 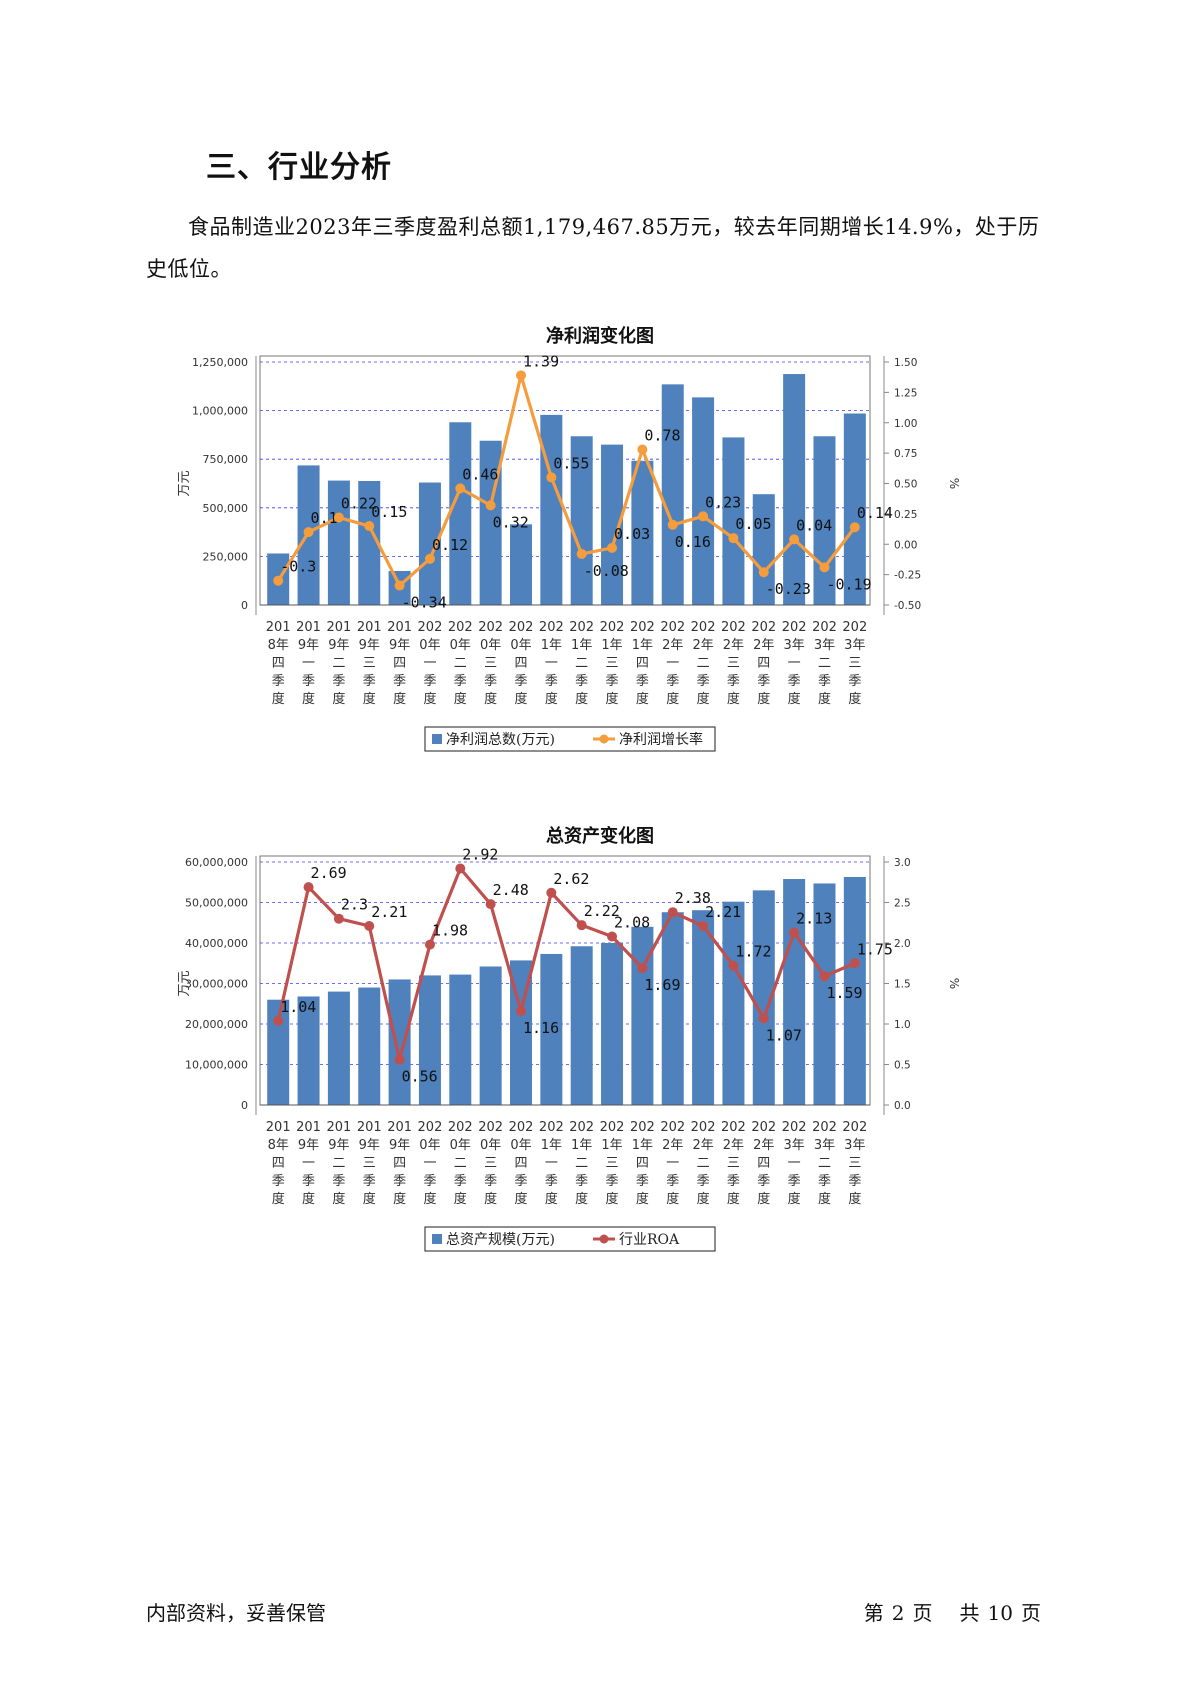 I want to click on page-unit: 页, so click(x=922, y=1613).